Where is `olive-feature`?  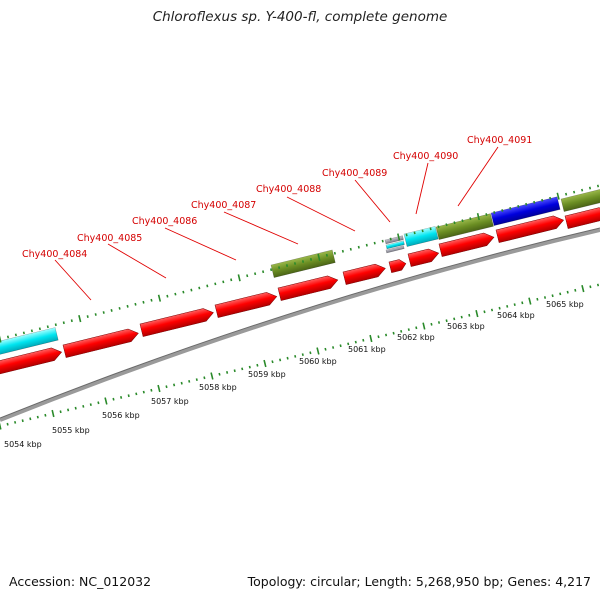
olive-feature is located at coordinates (303, 263).